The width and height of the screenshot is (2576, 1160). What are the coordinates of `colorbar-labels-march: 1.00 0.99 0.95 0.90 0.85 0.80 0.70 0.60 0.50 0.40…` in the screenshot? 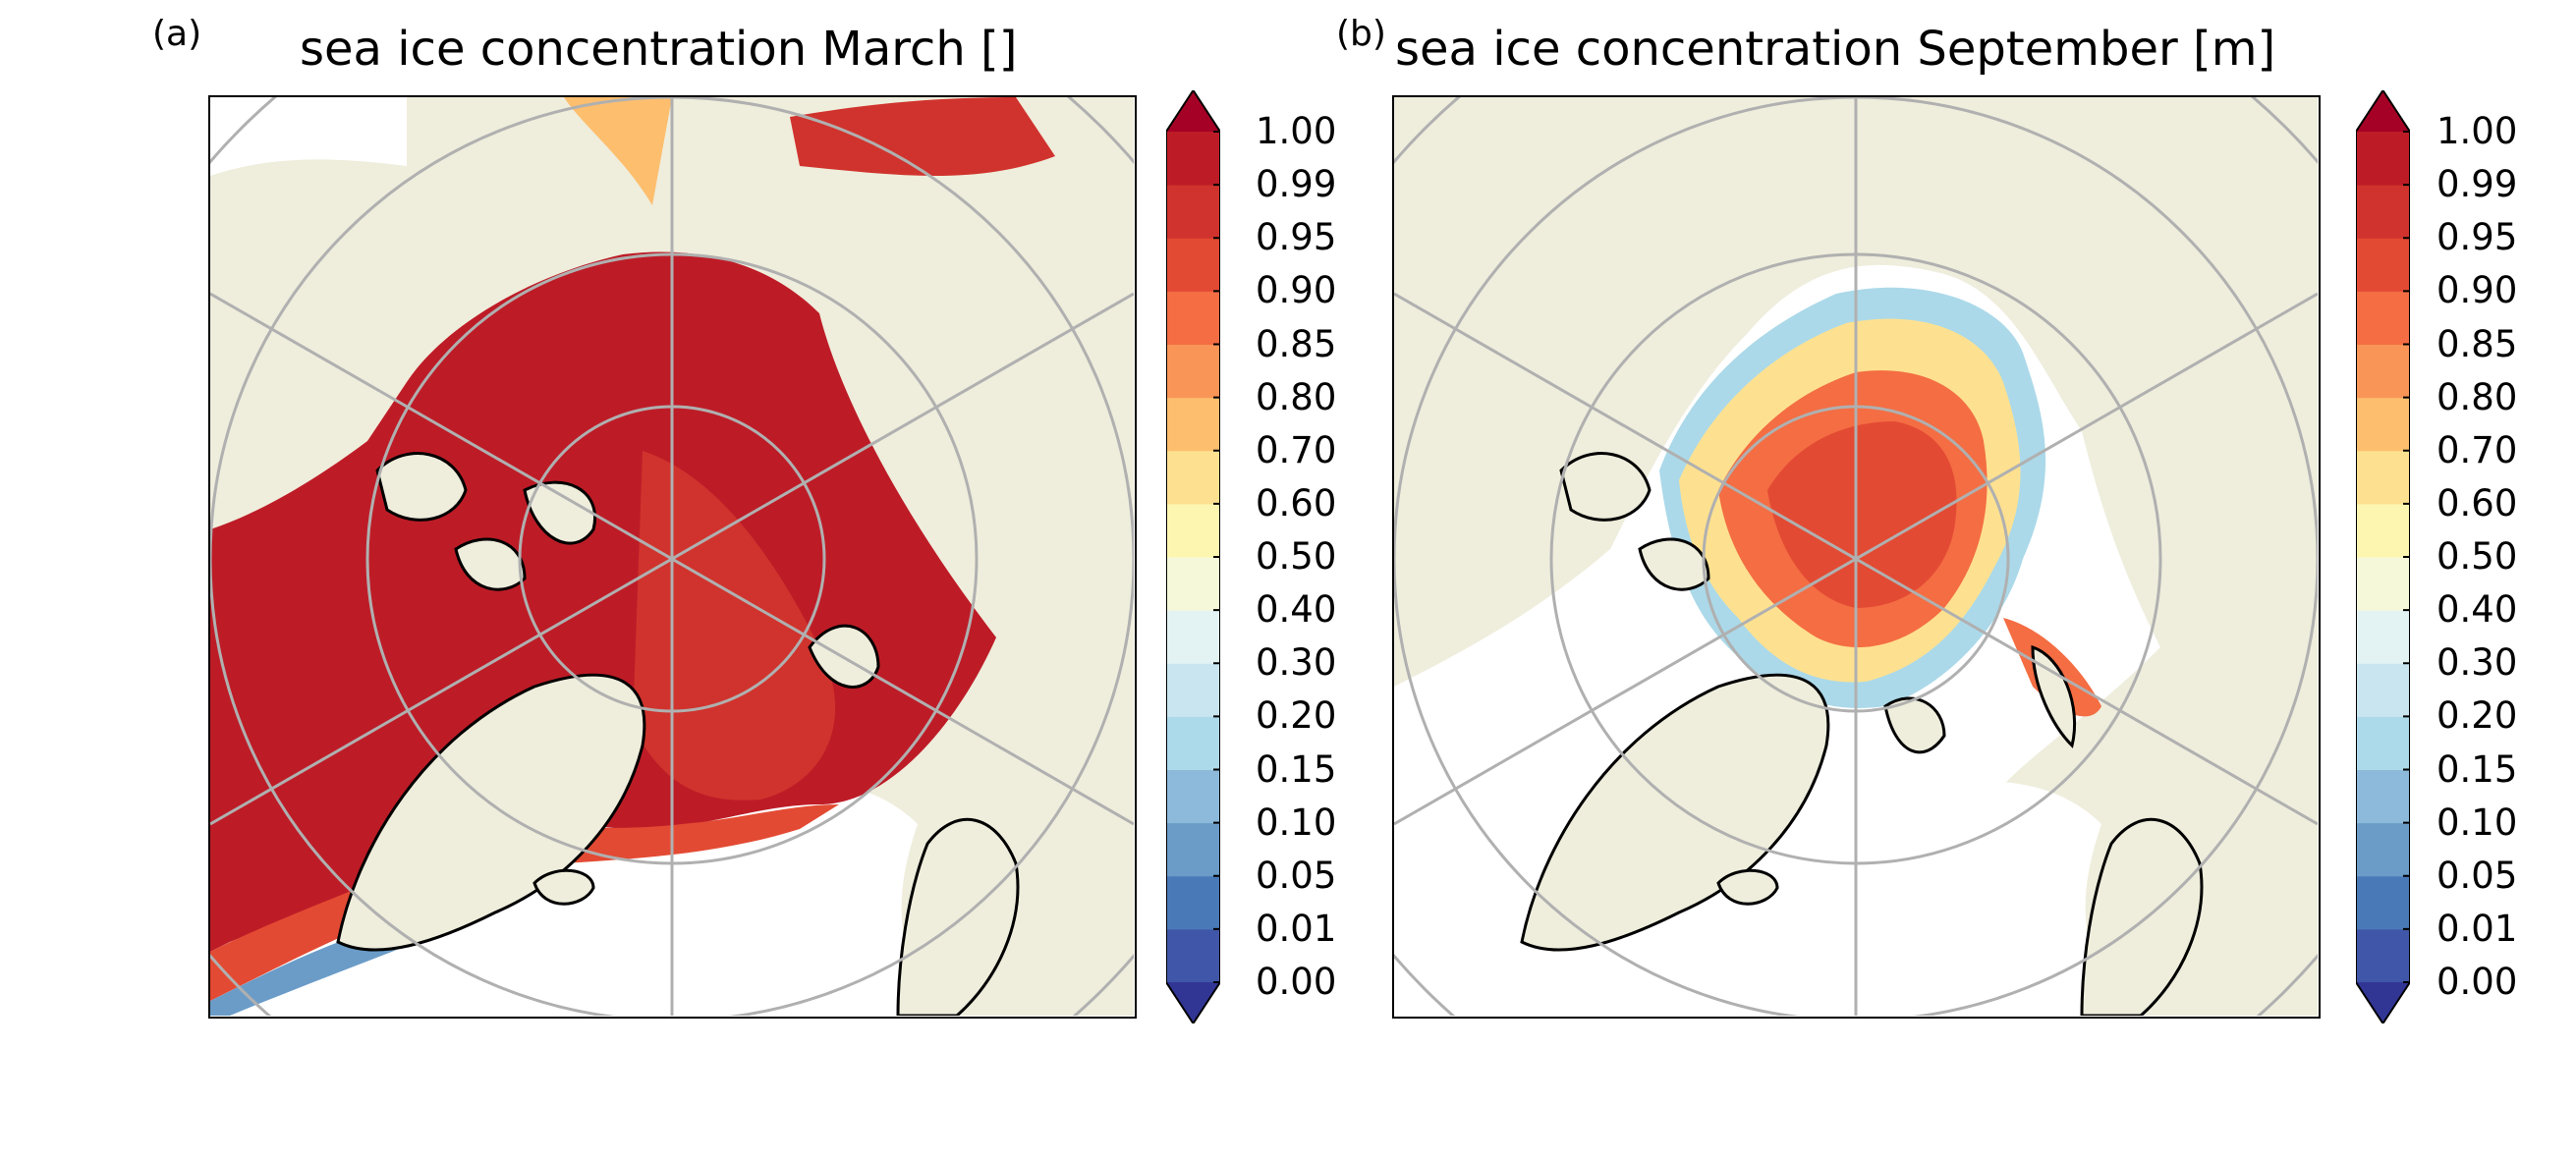 It's located at (1354, 556).